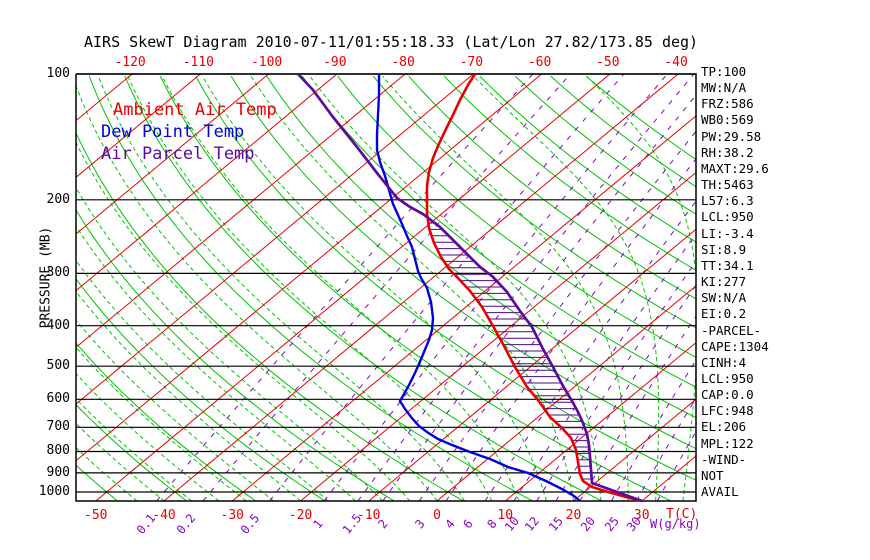 The height and width of the screenshot is (560, 870). I want to click on pressure-tick-300: 300, so click(58, 273).